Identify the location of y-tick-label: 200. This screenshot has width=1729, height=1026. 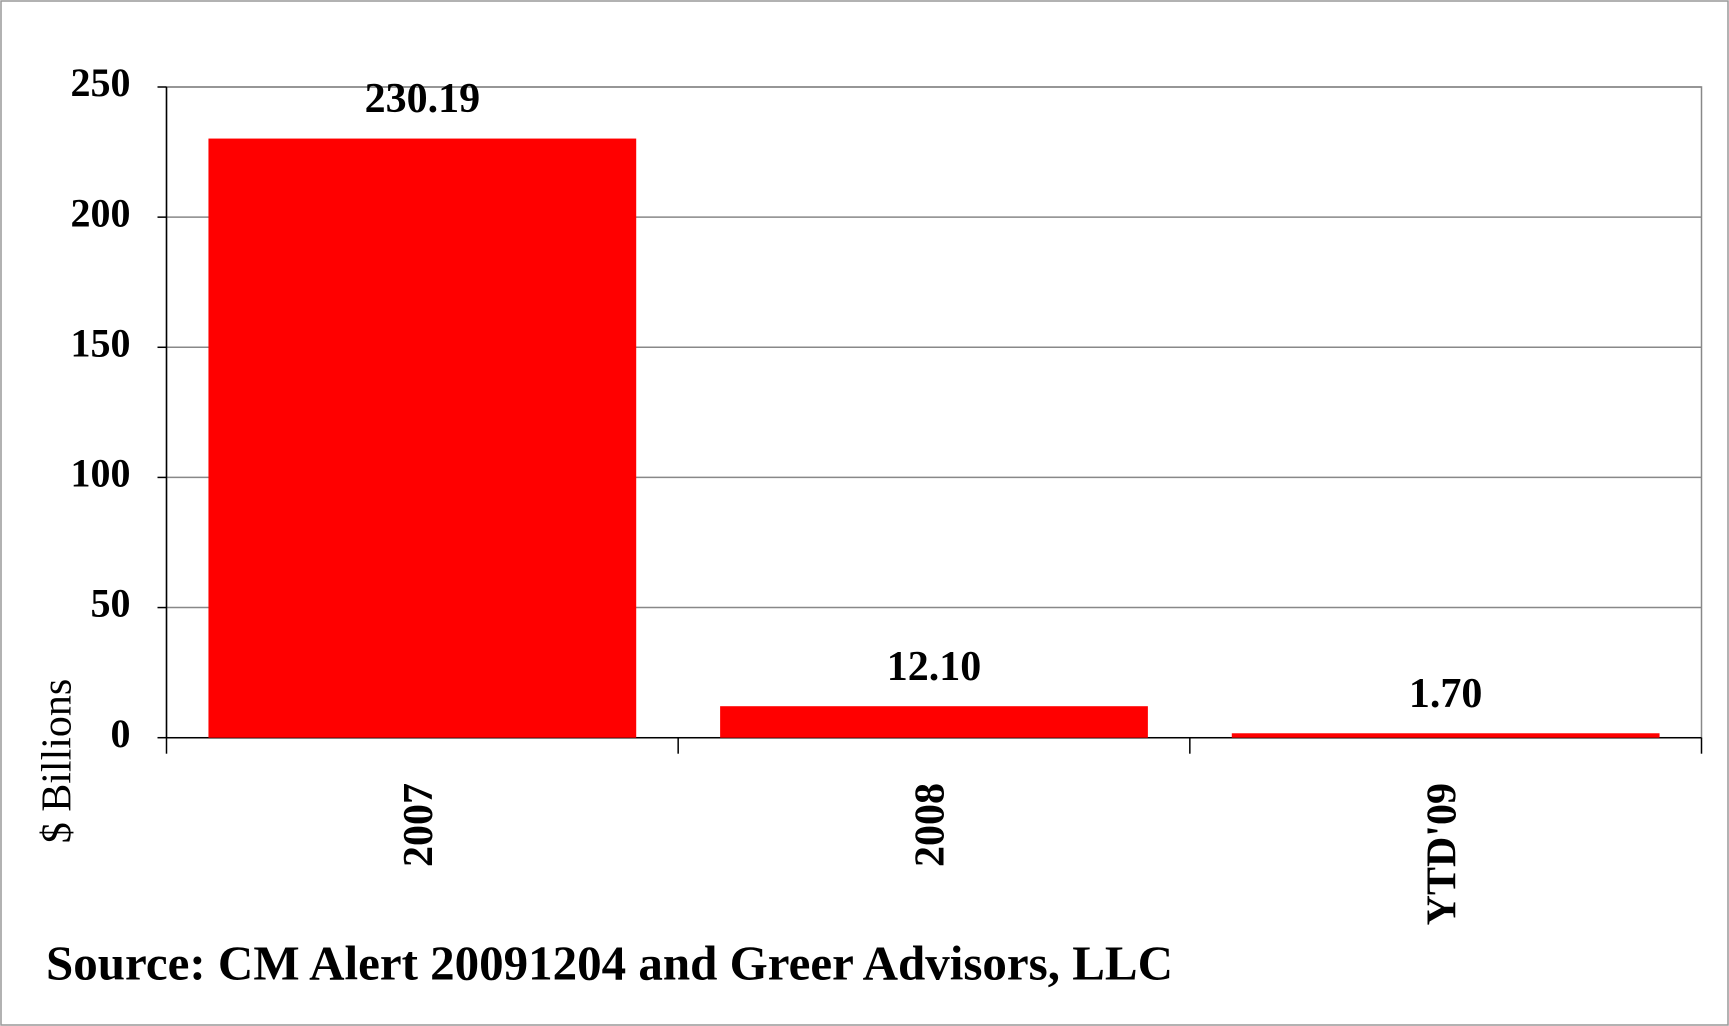
(101, 212).